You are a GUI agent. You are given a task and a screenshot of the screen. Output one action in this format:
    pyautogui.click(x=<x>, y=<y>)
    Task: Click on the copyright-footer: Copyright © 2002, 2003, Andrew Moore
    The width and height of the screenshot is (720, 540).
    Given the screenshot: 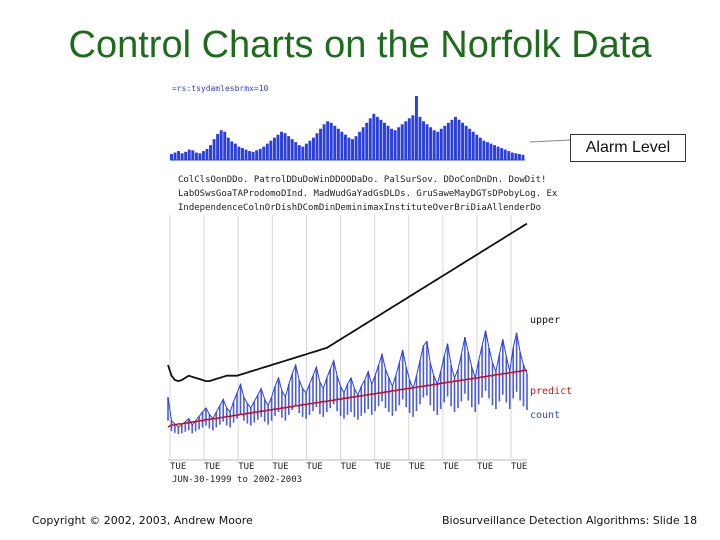 What is the action you would take?
    pyautogui.click(x=142, y=520)
    